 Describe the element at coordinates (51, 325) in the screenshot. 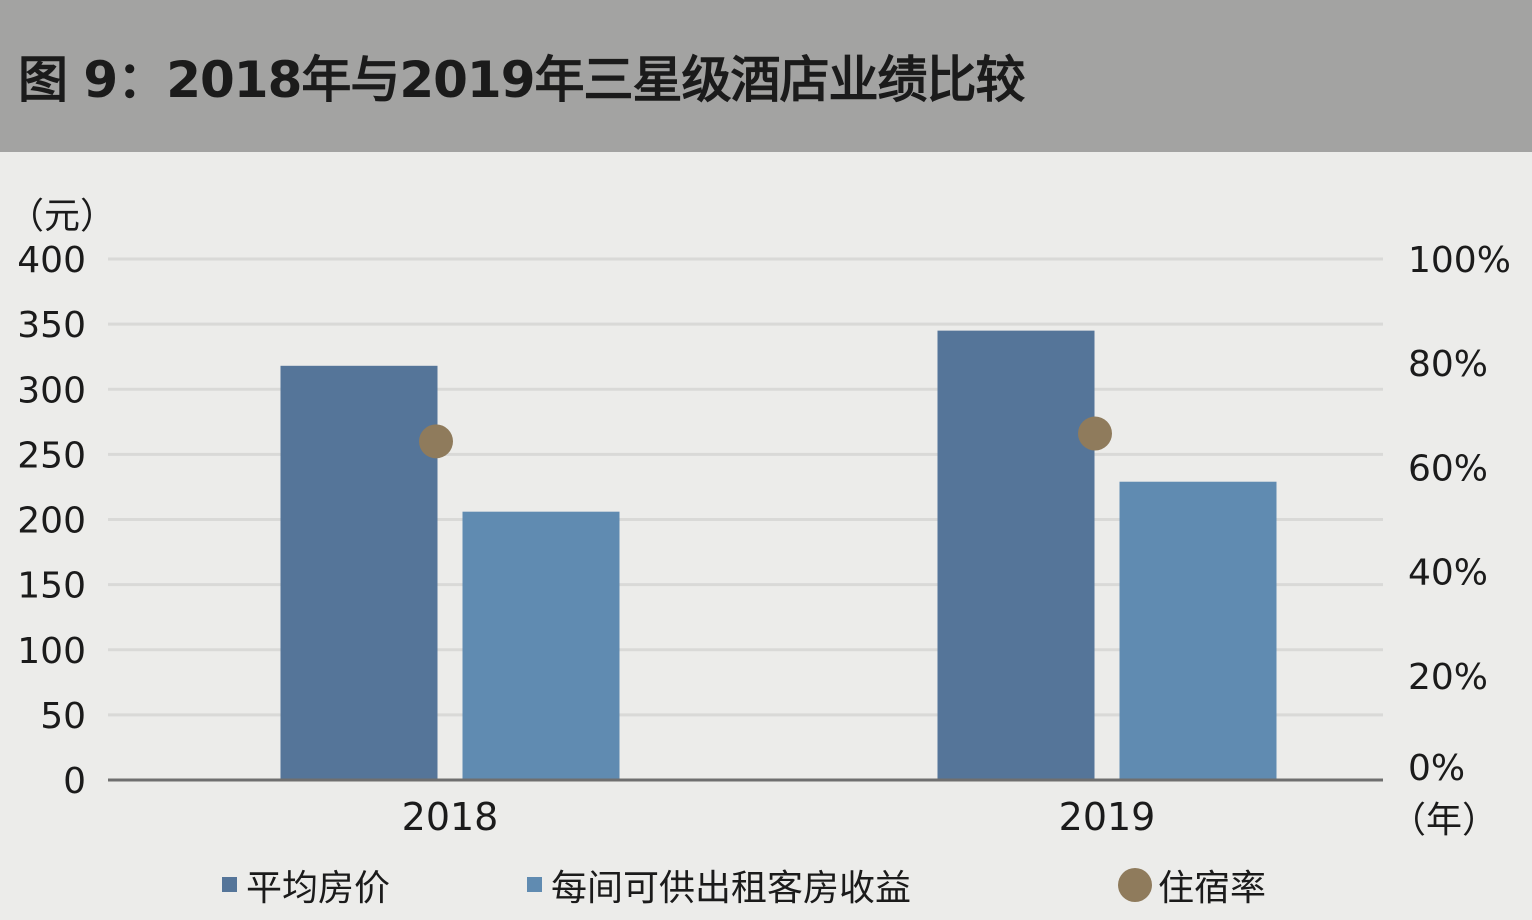

I see `y-tick-label: 350` at that location.